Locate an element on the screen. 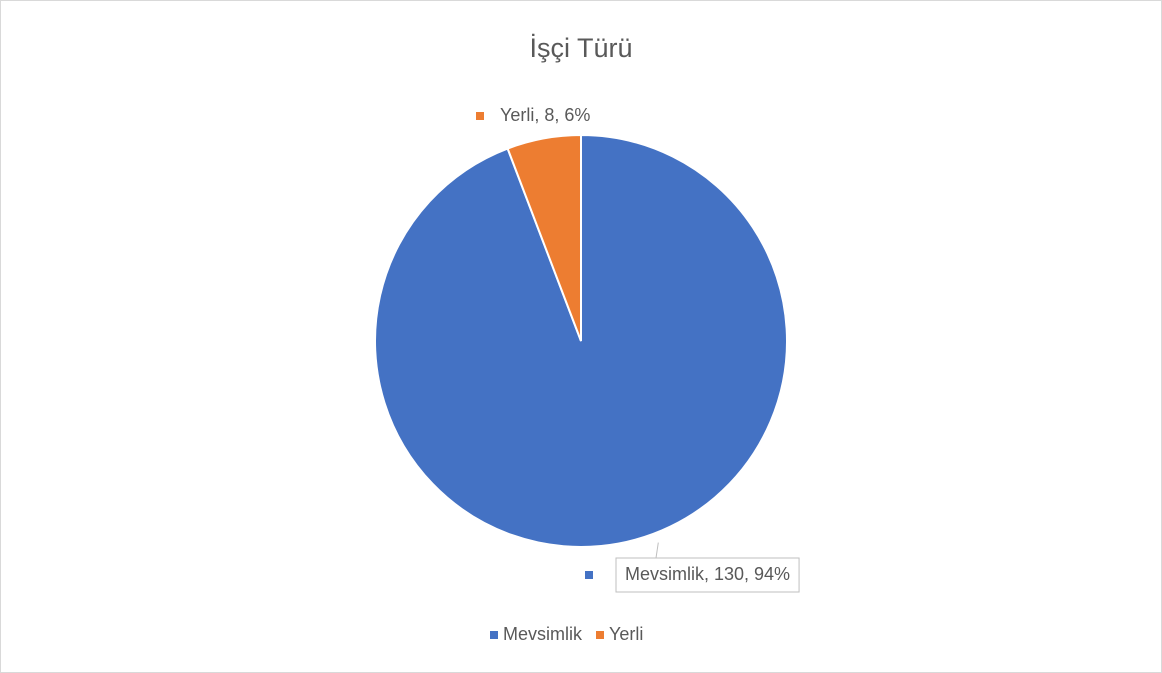 Image resolution: width=1162 pixels, height=673 pixels. pie-slice is located at coordinates (544, 237).